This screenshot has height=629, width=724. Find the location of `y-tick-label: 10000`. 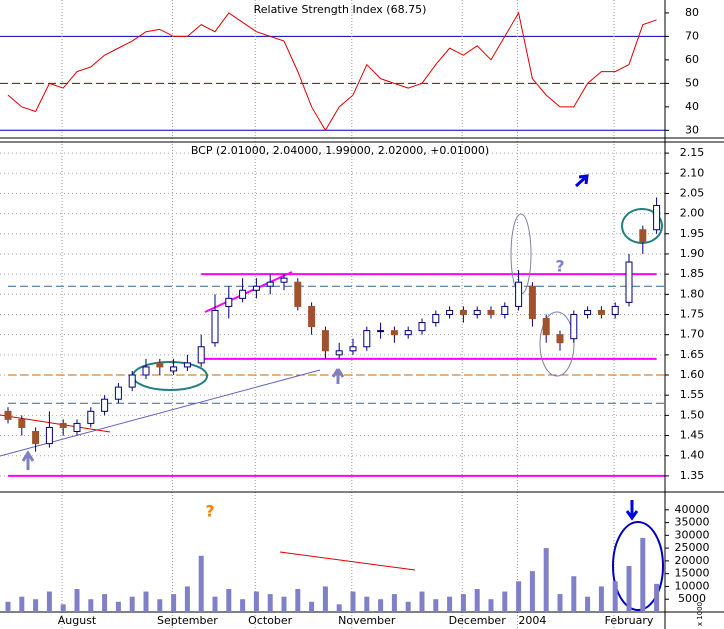

y-tick-label: 10000 is located at coordinates (692, 585).